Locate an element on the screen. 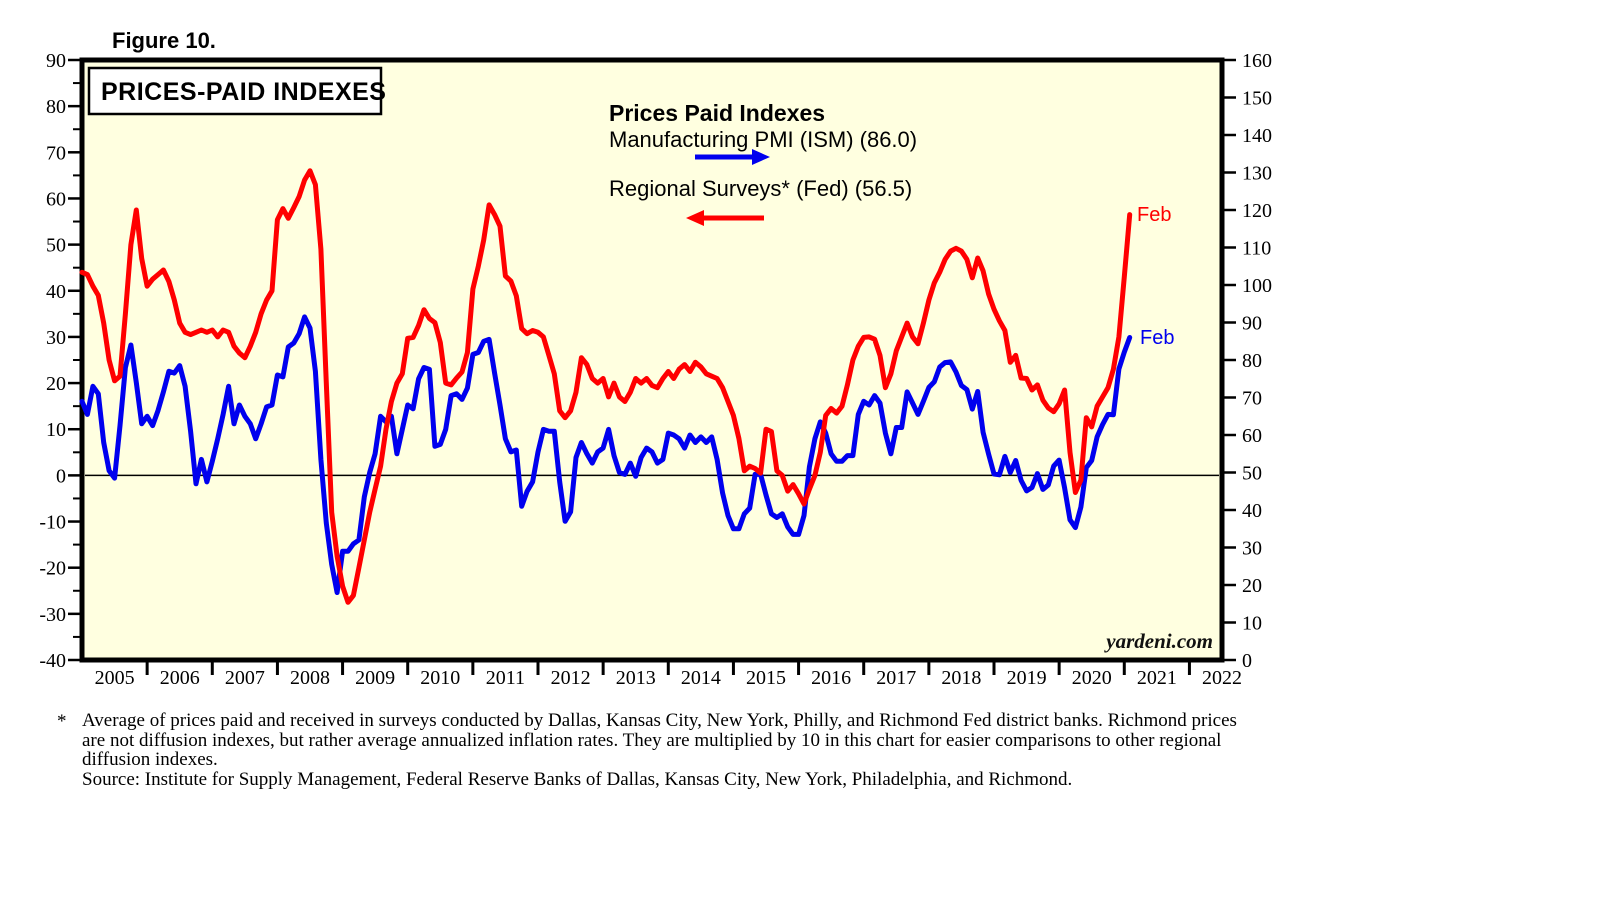  right-axis-tick-label: 0 is located at coordinates (1247, 661).